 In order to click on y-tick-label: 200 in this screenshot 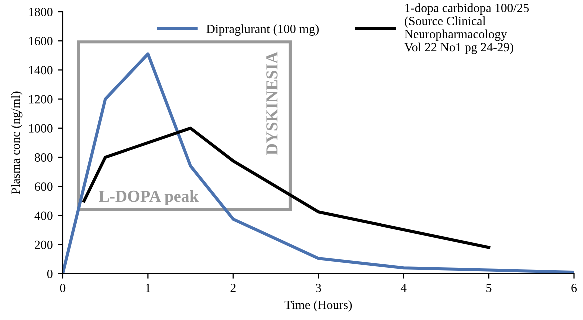, I will do `click(44, 245)`.